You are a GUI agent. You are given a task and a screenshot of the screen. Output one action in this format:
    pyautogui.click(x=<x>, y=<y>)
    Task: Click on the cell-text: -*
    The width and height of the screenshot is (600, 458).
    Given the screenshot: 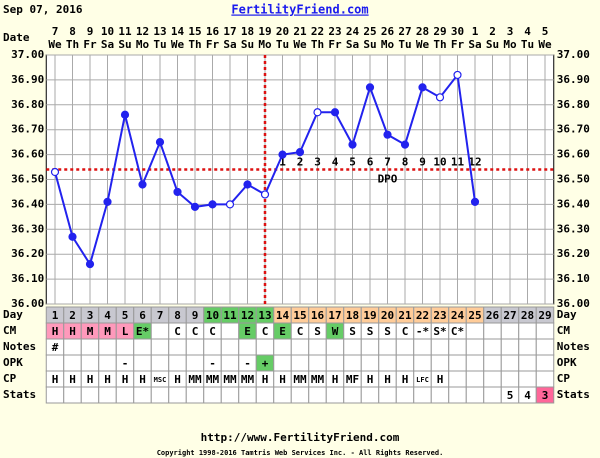 What is the action you would take?
    pyautogui.click(x=422, y=331)
    